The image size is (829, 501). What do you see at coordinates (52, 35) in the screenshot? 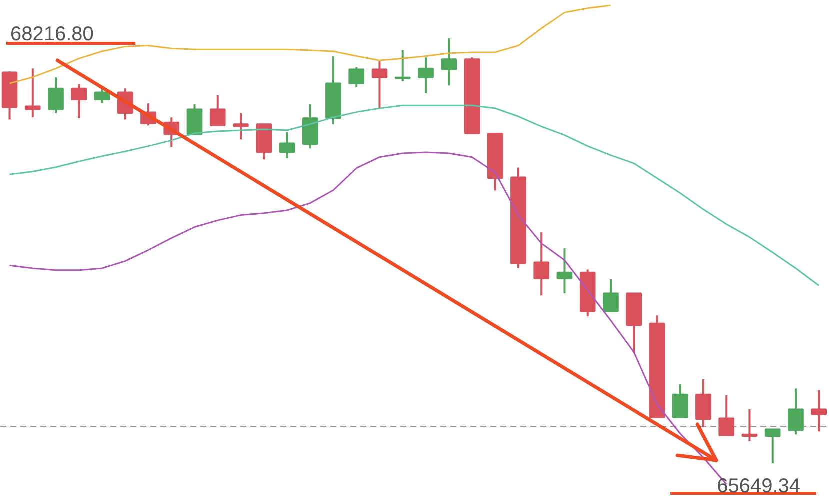
I see `annotation: 68216.80` at bounding box center [52, 35].